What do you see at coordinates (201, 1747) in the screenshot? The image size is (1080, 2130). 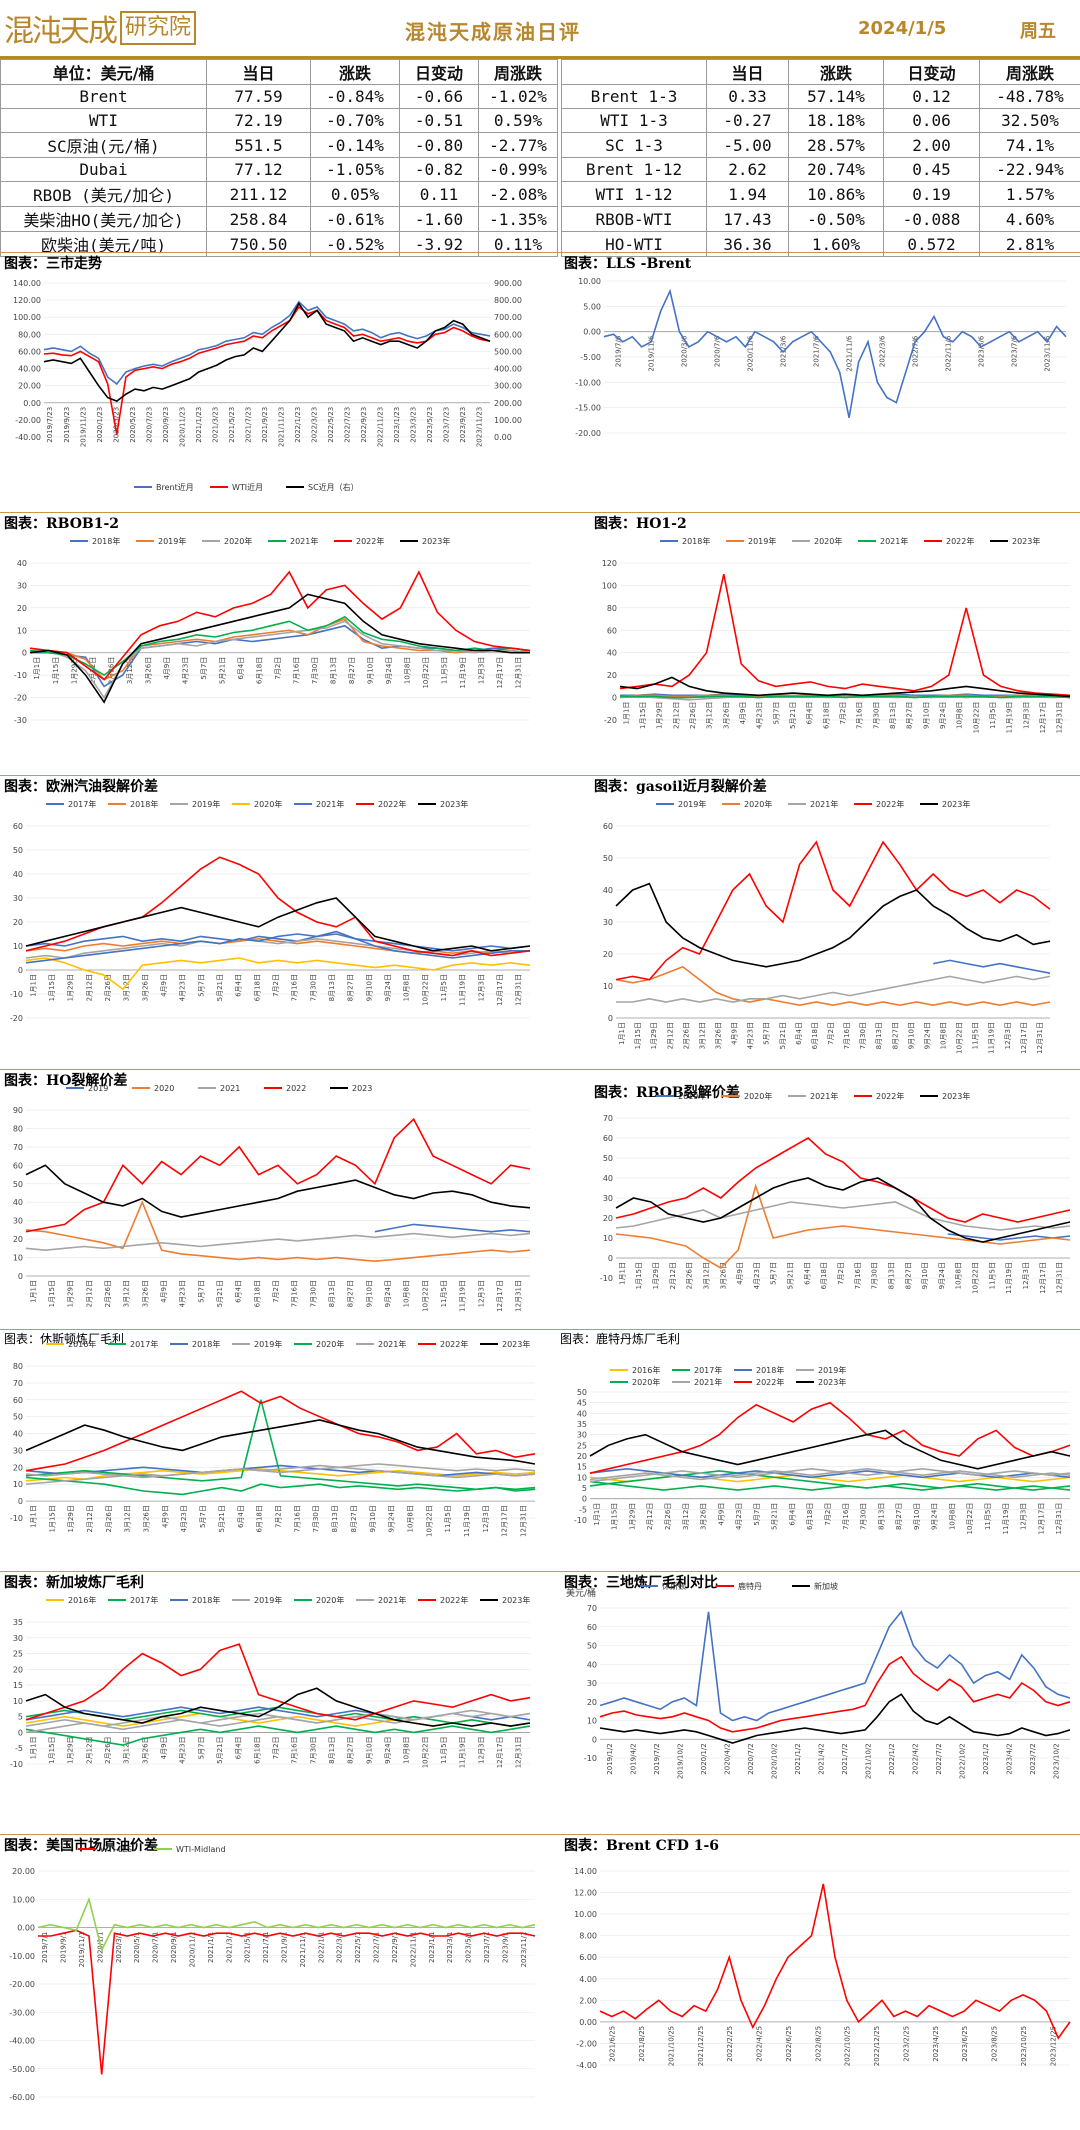 I see `x-tick-label: 5月7日` at bounding box center [201, 1747].